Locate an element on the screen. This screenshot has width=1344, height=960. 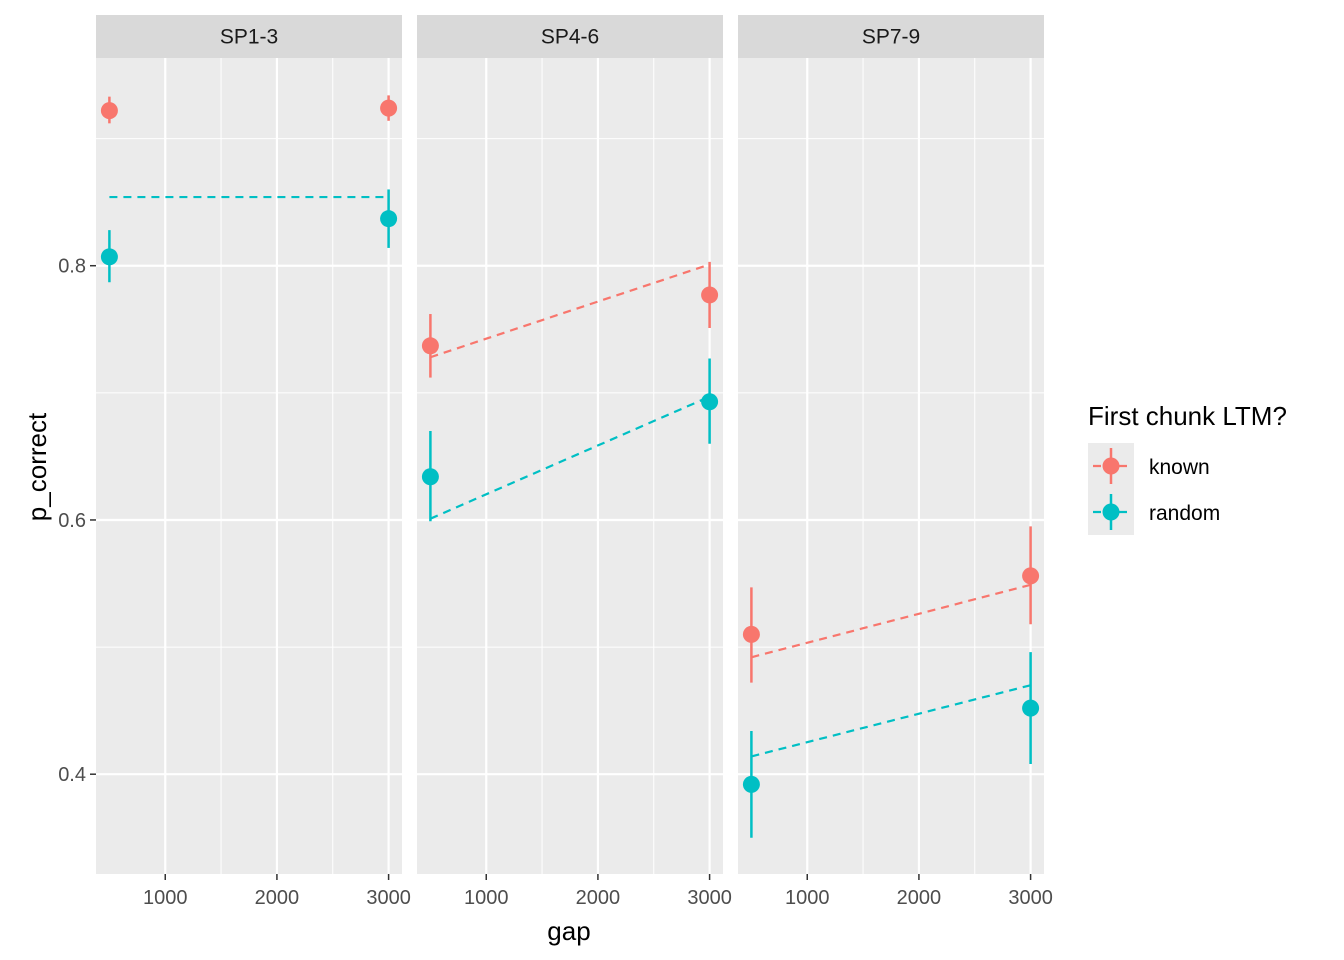
facet-strip-label: SP1-3 is located at coordinates (249, 37).